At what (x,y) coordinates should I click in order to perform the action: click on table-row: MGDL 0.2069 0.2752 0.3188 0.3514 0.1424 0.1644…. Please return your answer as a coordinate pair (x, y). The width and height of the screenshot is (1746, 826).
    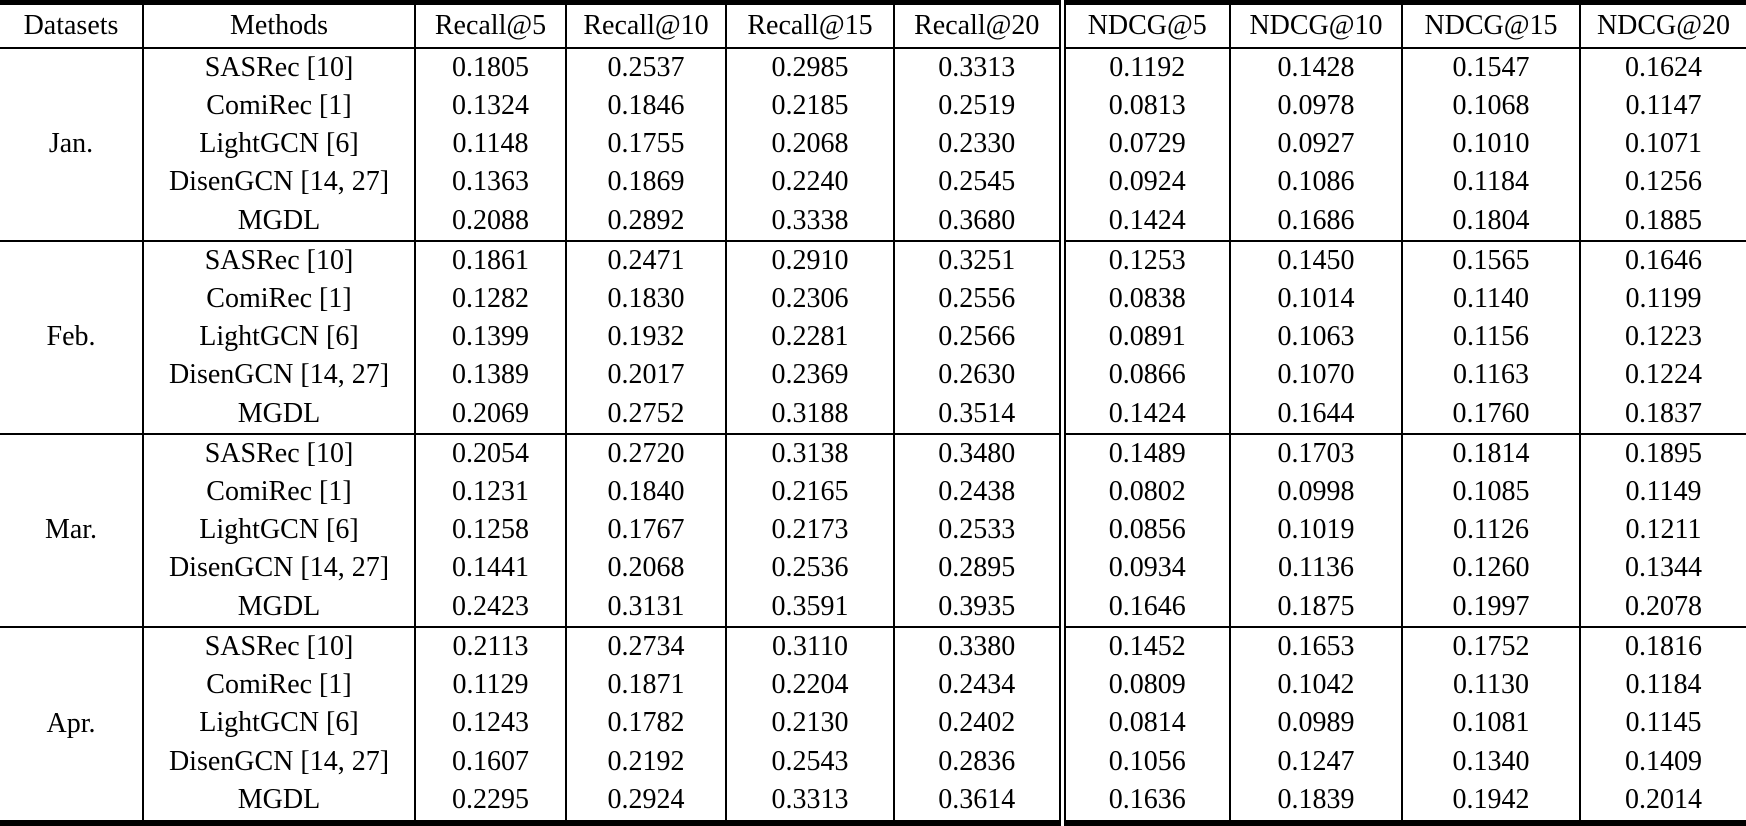
    Looking at the image, I should click on (873, 414).